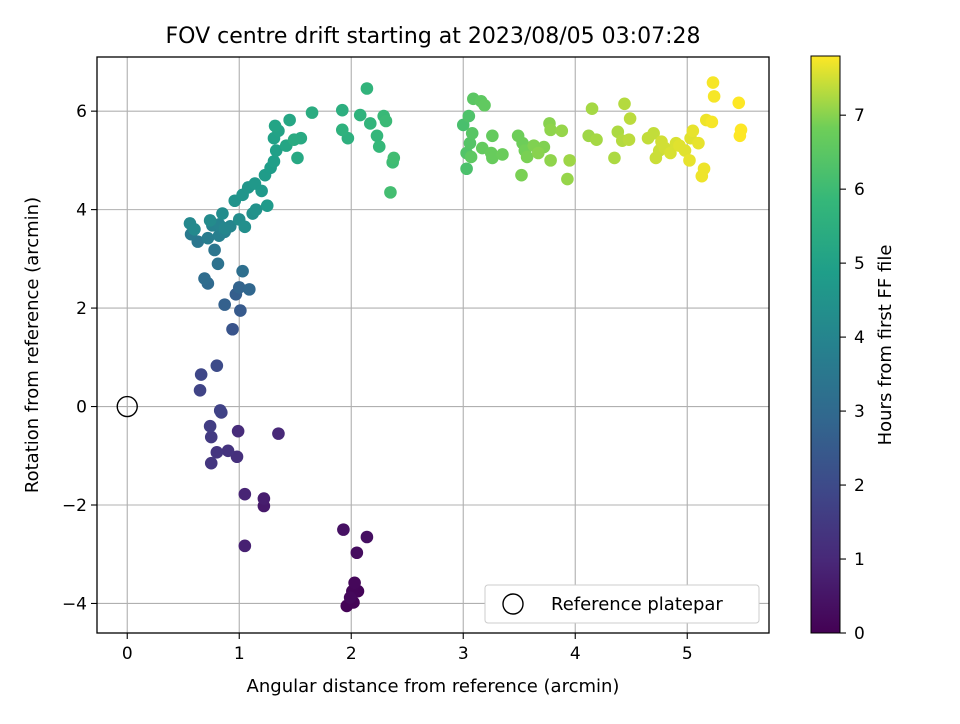  I want to click on colorbar-ticks: 0 1 2 3 4 5 6 7, so click(852, 375).